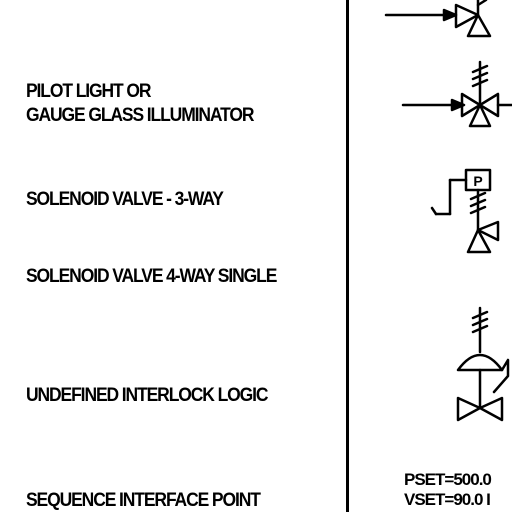 This screenshot has width=512, height=513. I want to click on three-way-valve-icon, so click(456, 94).